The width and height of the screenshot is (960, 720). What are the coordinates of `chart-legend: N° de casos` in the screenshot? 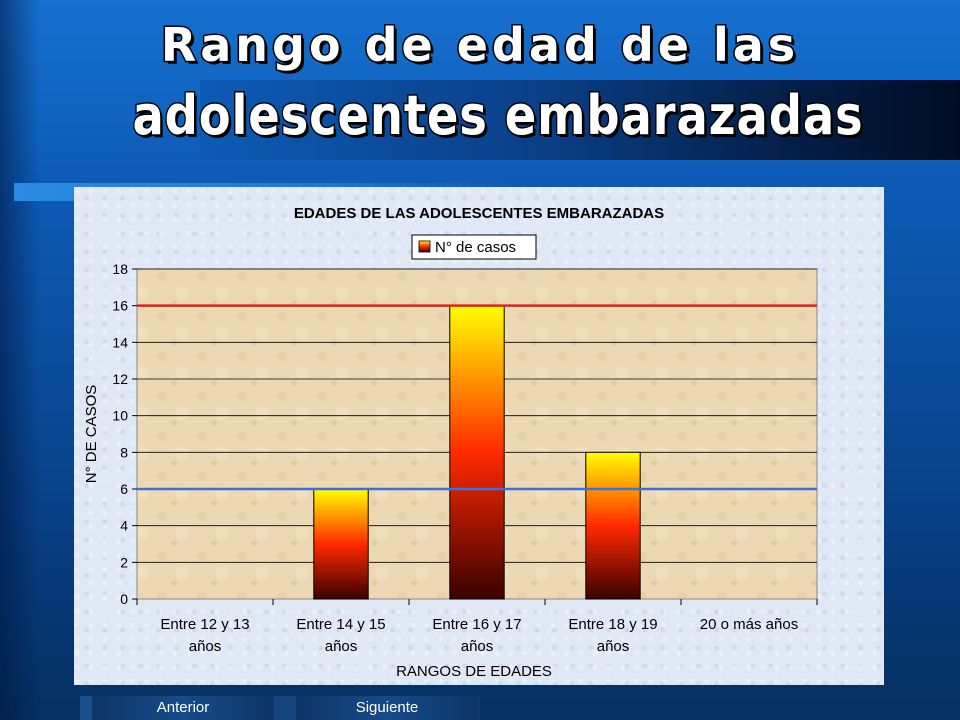 It's located at (474, 247).